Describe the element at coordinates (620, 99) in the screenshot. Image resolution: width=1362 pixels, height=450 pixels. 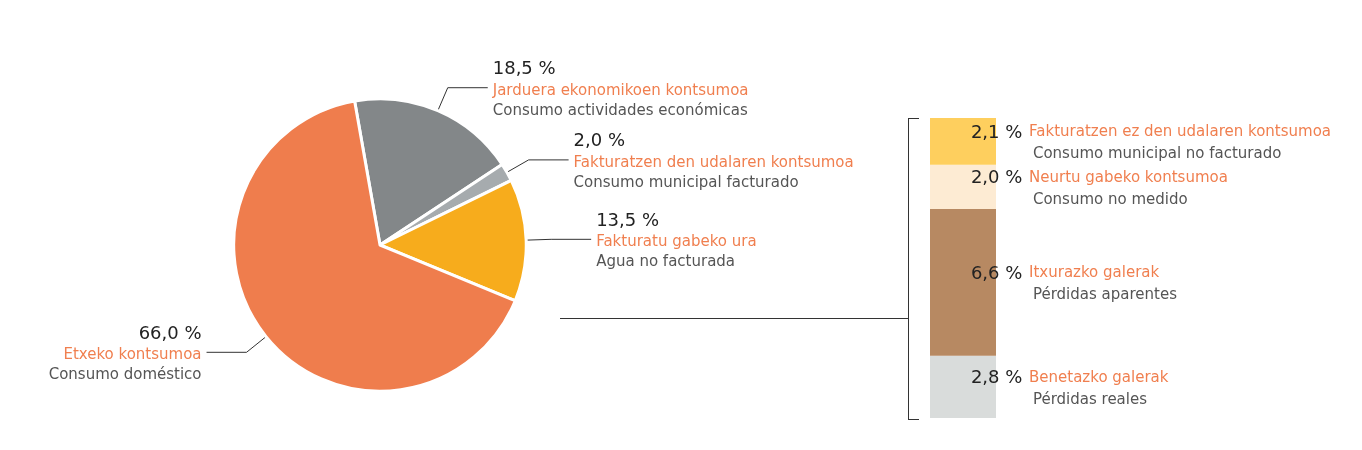
I see `slice-label: Jarduera ekonomikoen kontsumoa Consumo actividades económicas` at that location.